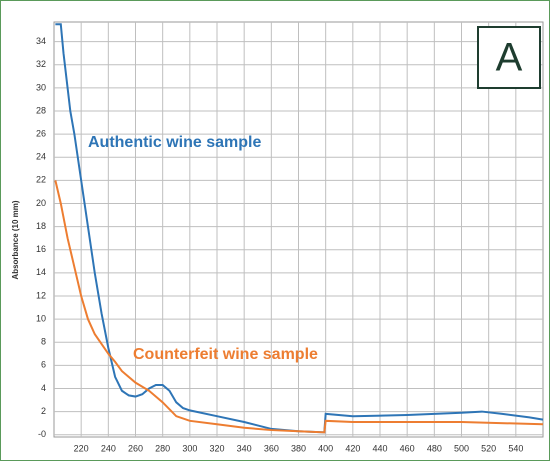  Describe the element at coordinates (41, 226) in the screenshot. I see `y-tick-label: 18` at that location.